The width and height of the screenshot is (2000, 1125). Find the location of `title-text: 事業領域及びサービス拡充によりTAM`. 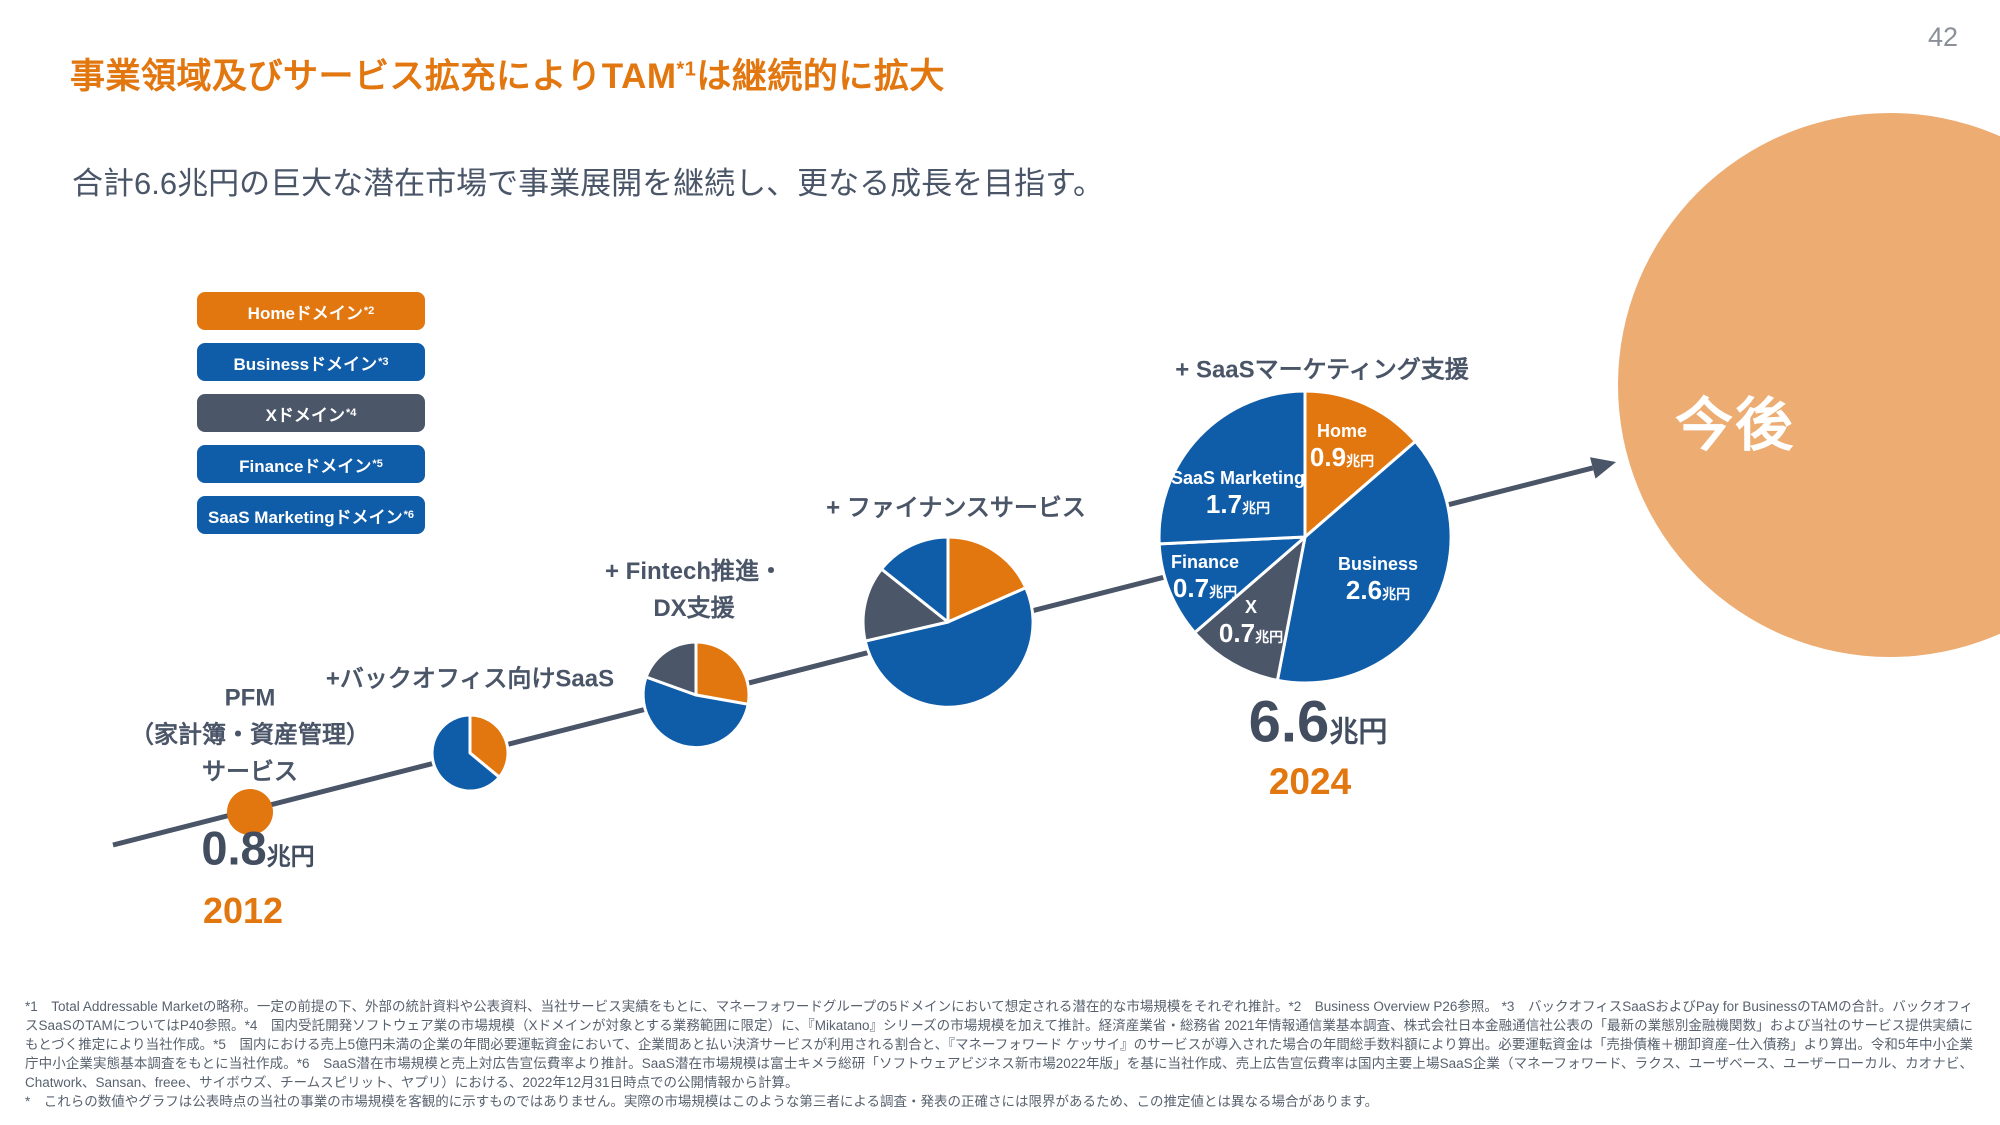

title-text: 事業領域及びサービス拡充によりTAM is located at coordinates (373, 76).